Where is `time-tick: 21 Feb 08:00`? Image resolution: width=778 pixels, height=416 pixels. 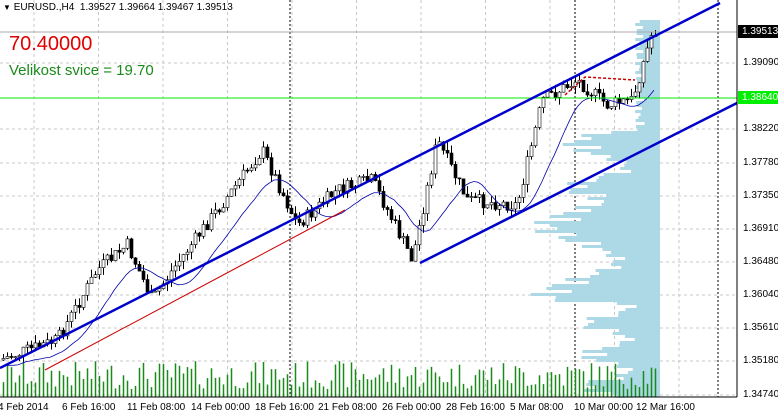 time-tick: 21 Feb 08:00 is located at coordinates (347, 407).